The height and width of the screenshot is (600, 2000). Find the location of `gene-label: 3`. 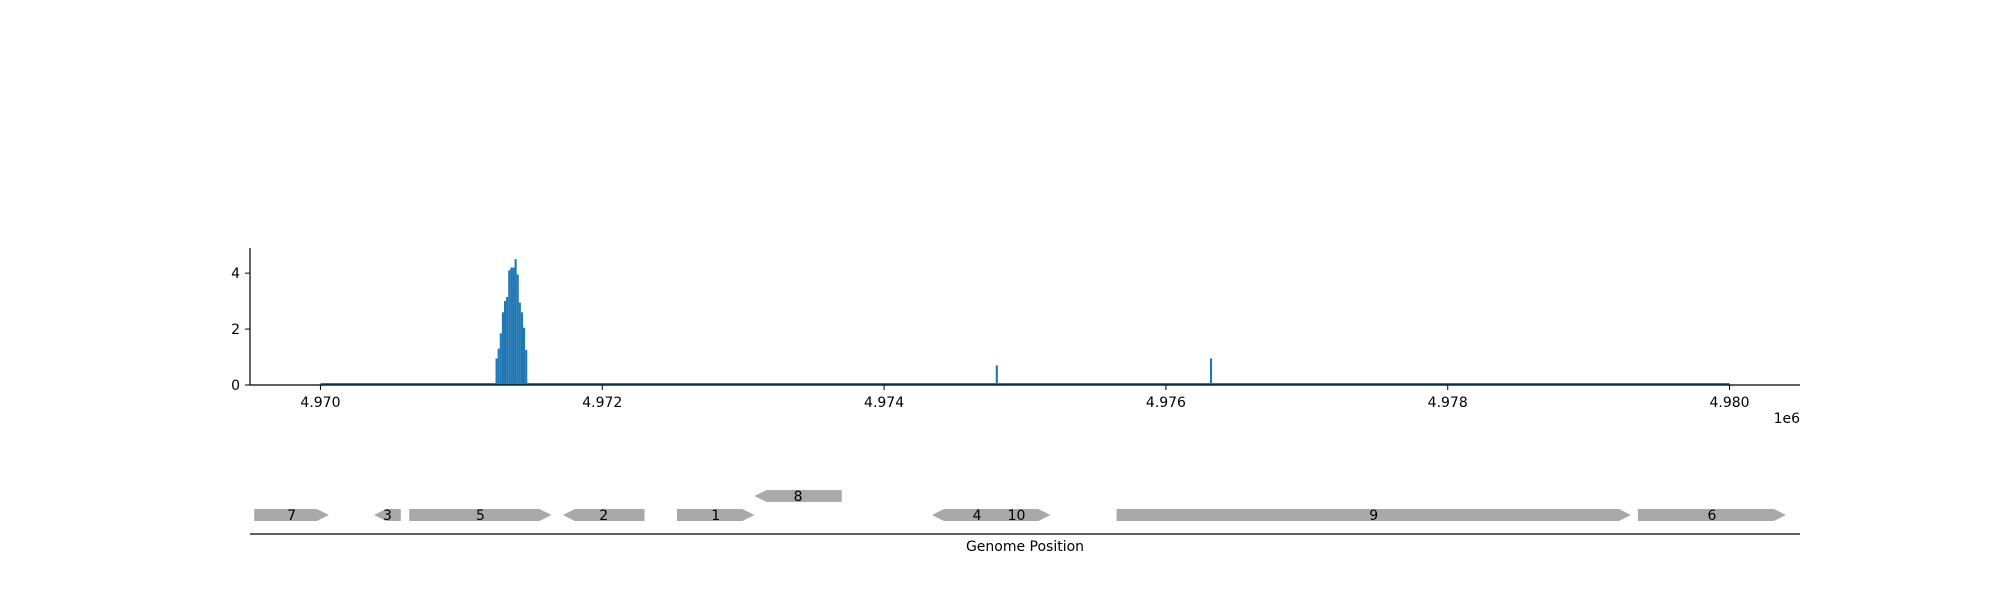

gene-label: 3 is located at coordinates (387, 516).